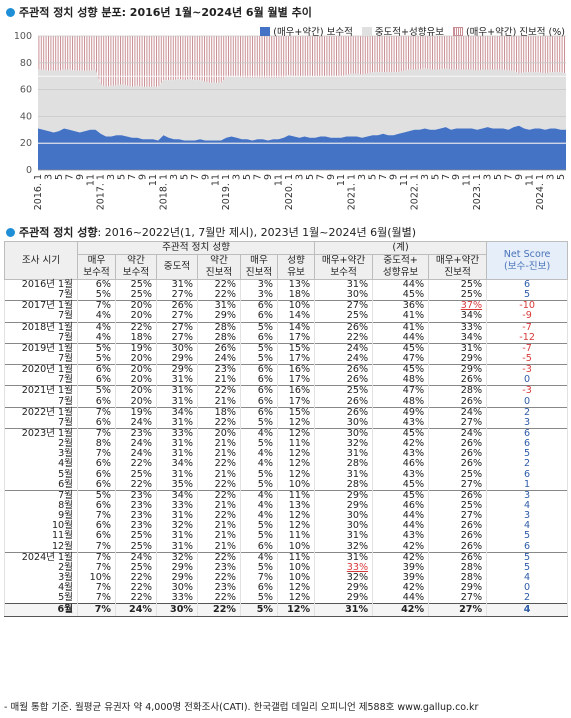  I want to click on table-row: 7월 6% 24% 31% 22% 5% 12% 30% 43% 27% 3, so click(286, 423).